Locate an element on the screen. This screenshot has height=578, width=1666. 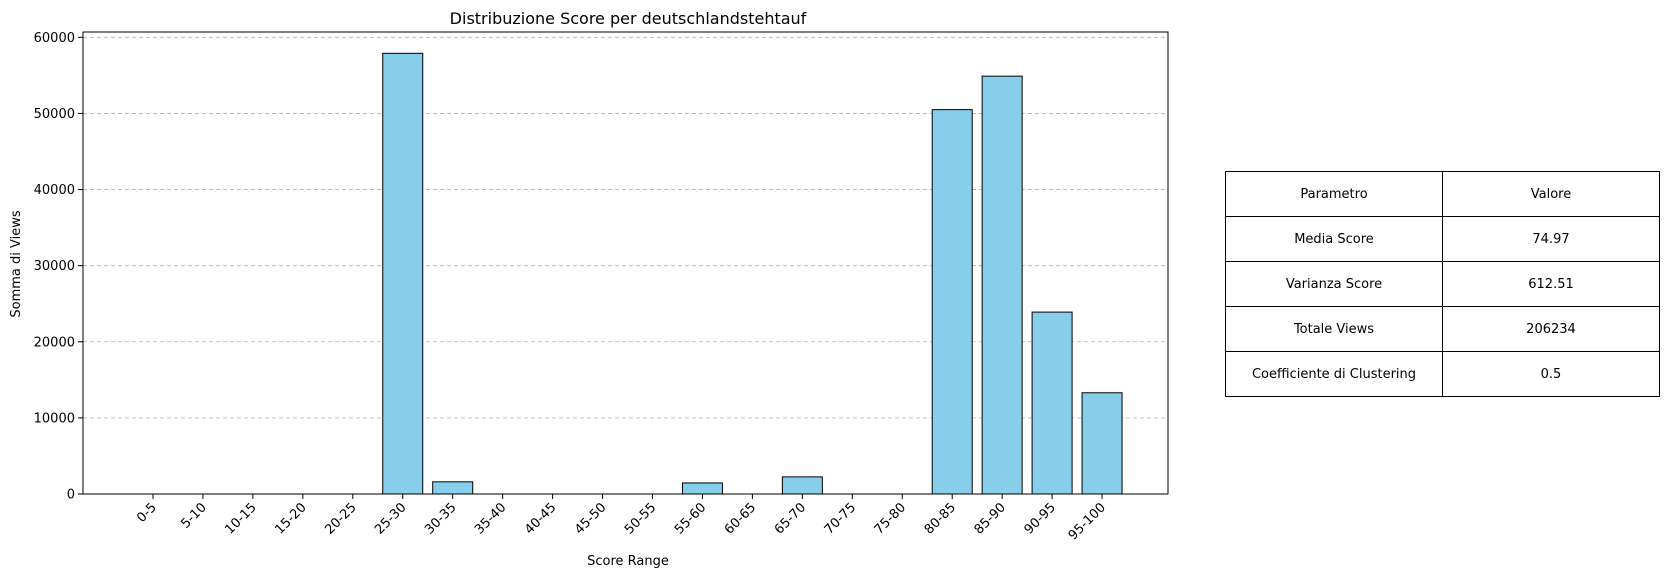
parameter-cell: Coefficiente di Clustering is located at coordinates (1334, 374).